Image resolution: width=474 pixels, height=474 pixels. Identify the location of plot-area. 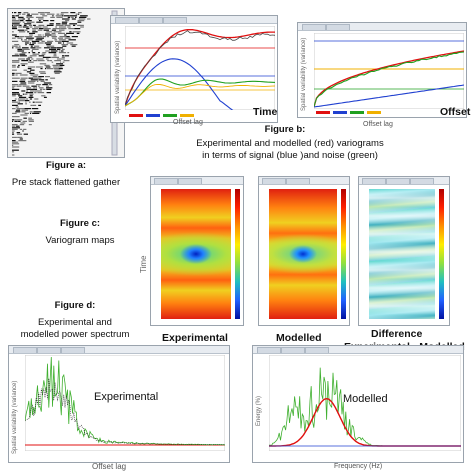
(389, 71).